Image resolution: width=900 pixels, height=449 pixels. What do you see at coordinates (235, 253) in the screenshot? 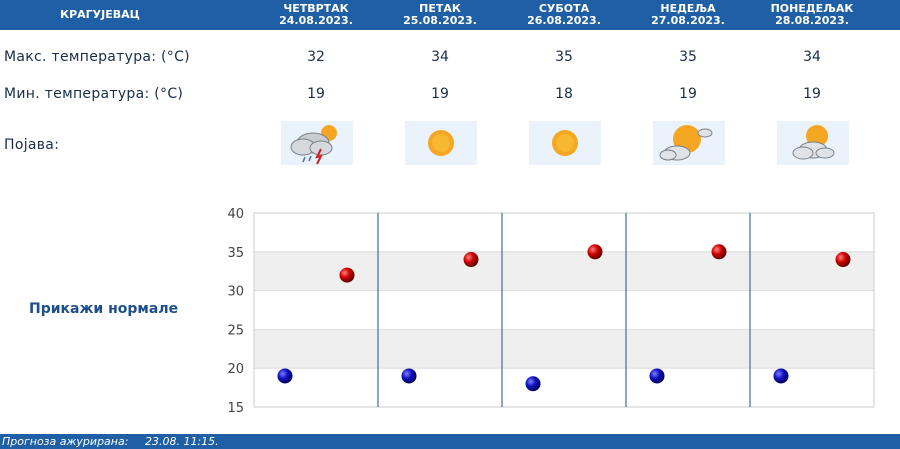
I see `y-tick-label: 35` at bounding box center [235, 253].